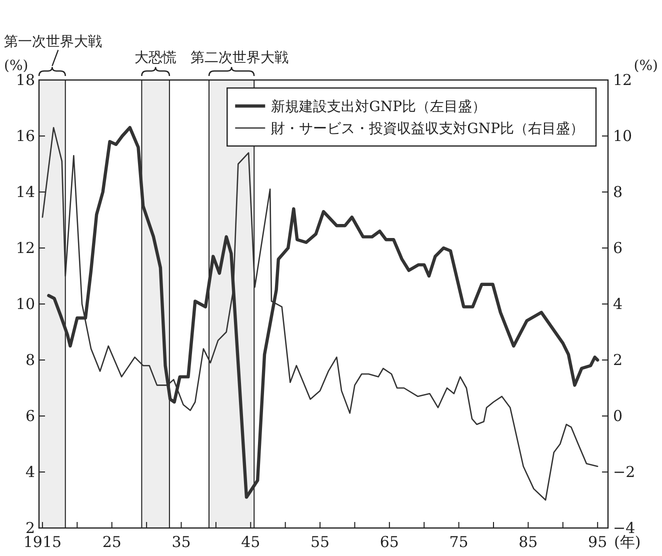 The width and height of the screenshot is (662, 556). What do you see at coordinates (25, 248) in the screenshot?
I see `y-tick-label: 12` at bounding box center [25, 248].